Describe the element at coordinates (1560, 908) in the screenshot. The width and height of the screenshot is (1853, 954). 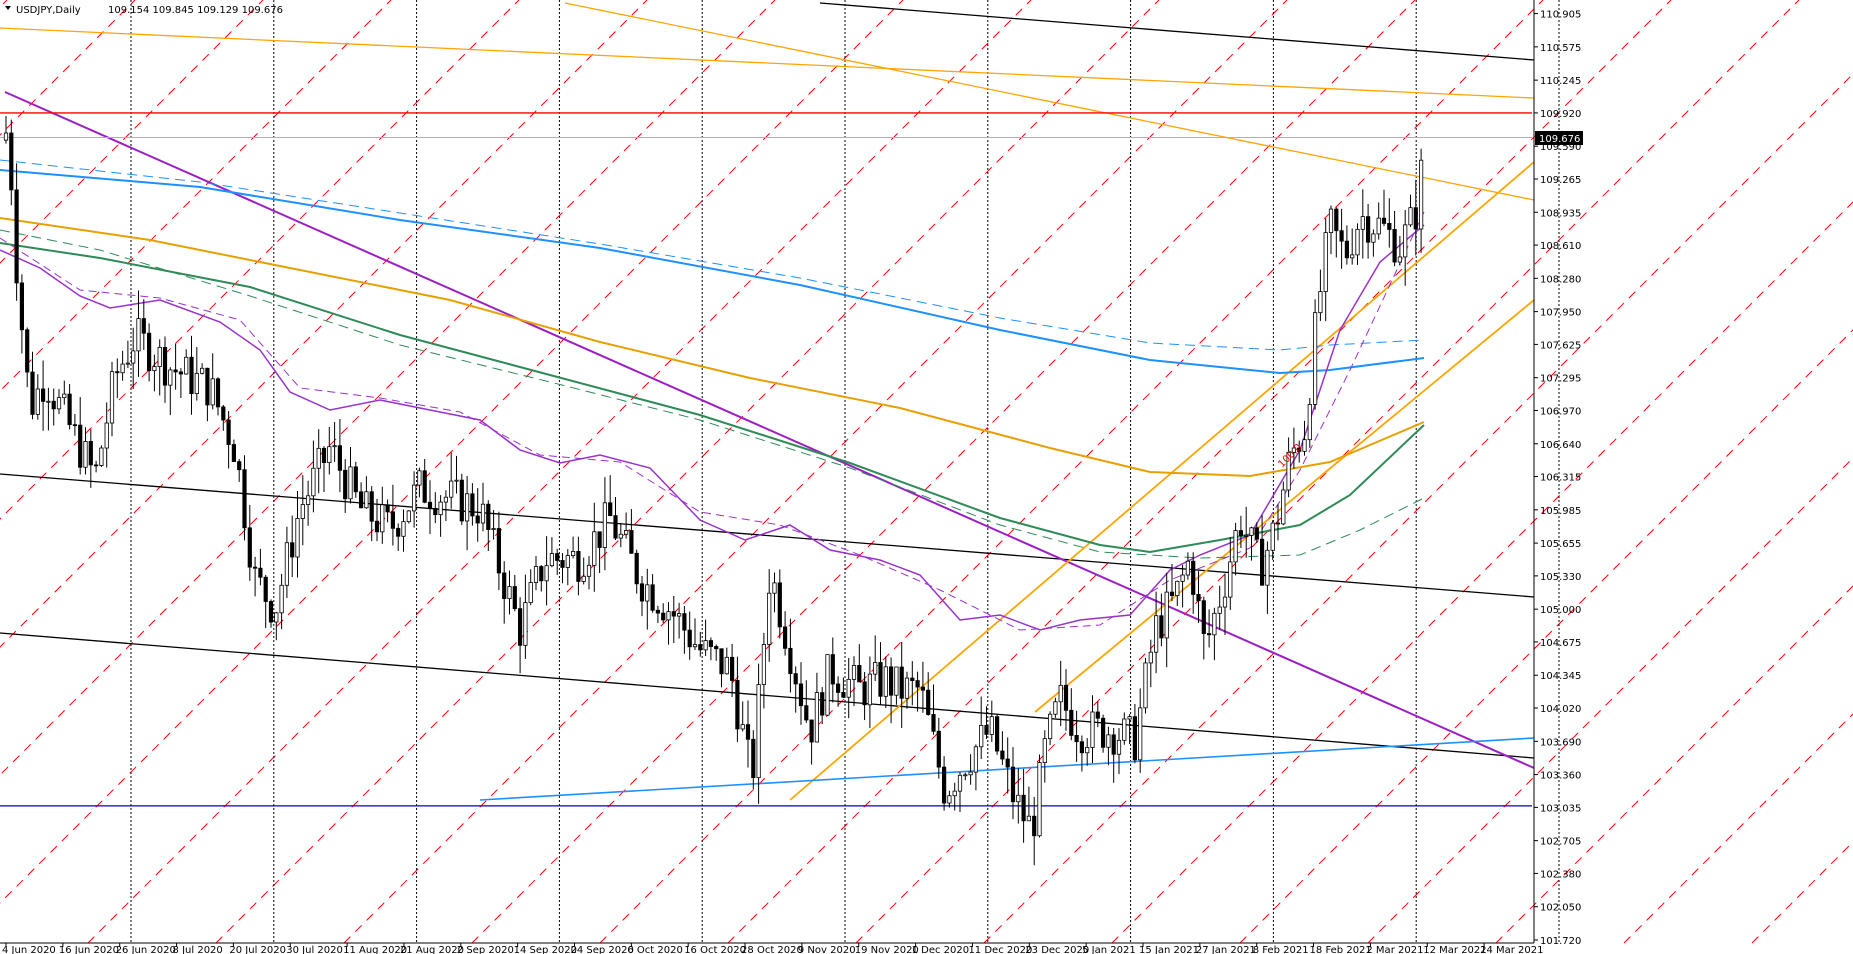
I see `price-tick-label: 102.050` at that location.